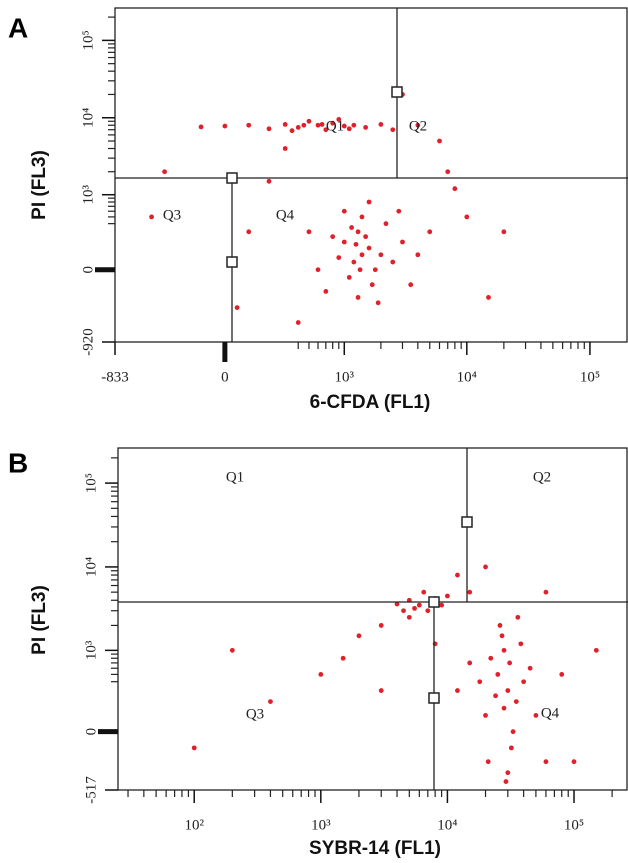 This screenshot has width=628, height=863. Describe the element at coordinates (194, 825) in the screenshot. I see `x-tick-label: 10²` at that location.